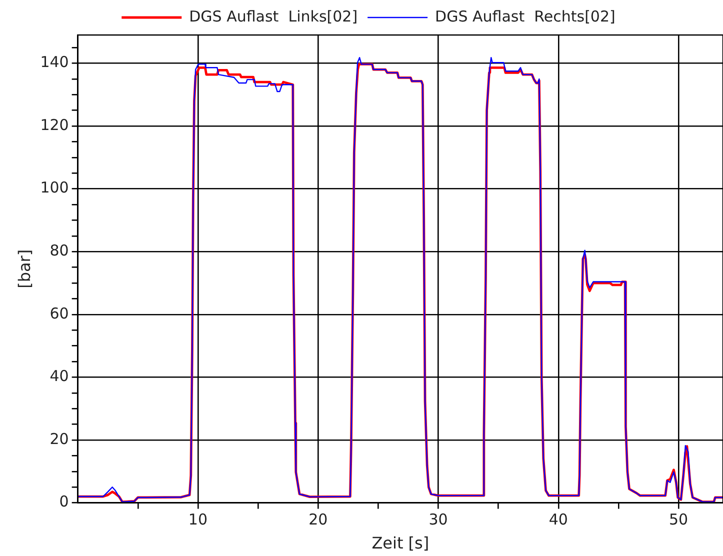  I want to click on x-tick-label: 40, so click(558, 519).